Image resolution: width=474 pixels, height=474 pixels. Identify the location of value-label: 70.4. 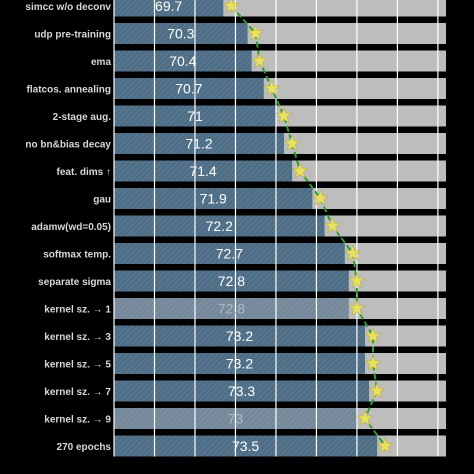
(182, 61).